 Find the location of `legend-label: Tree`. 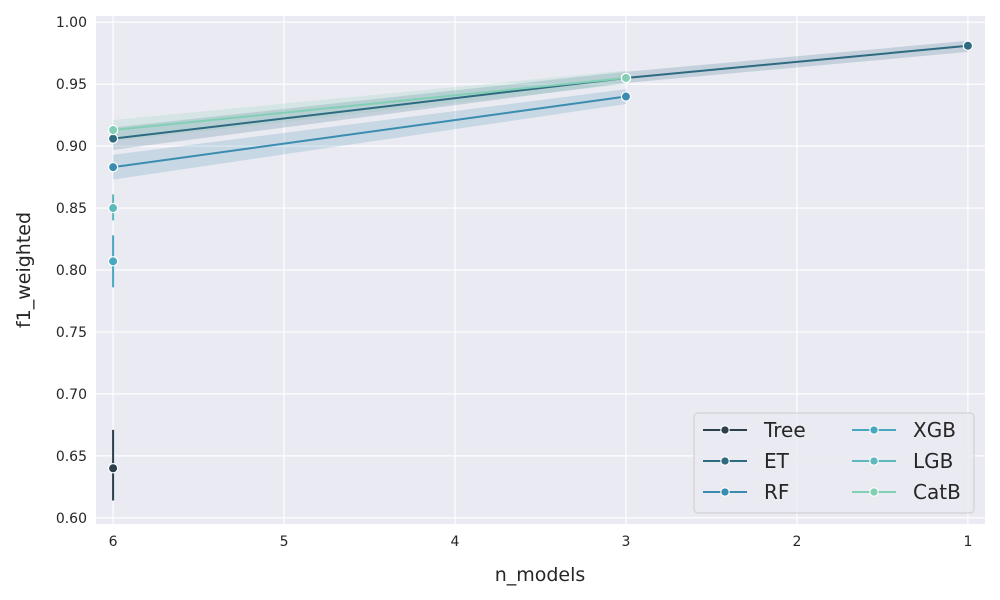

legend-label: Tree is located at coordinates (784, 430).